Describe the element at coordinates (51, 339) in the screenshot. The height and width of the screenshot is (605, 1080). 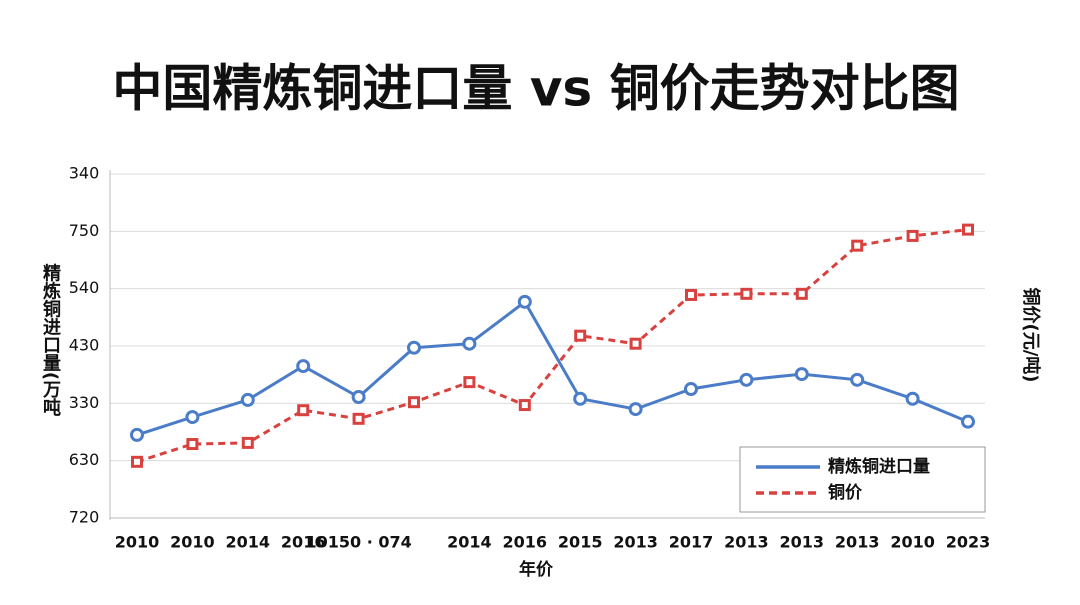
I see `y-axis-label: 精炼铜进口量(万吨` at that location.